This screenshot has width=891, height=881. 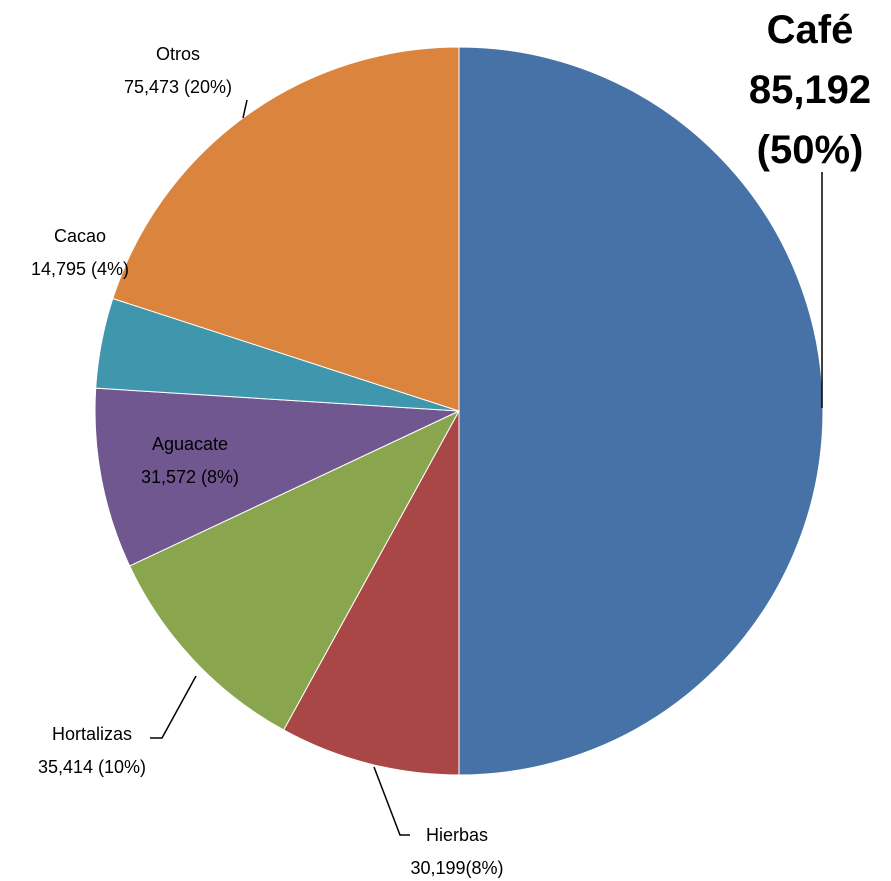 What do you see at coordinates (92, 734) in the screenshot?
I see `category-label: Hortalizas` at bounding box center [92, 734].